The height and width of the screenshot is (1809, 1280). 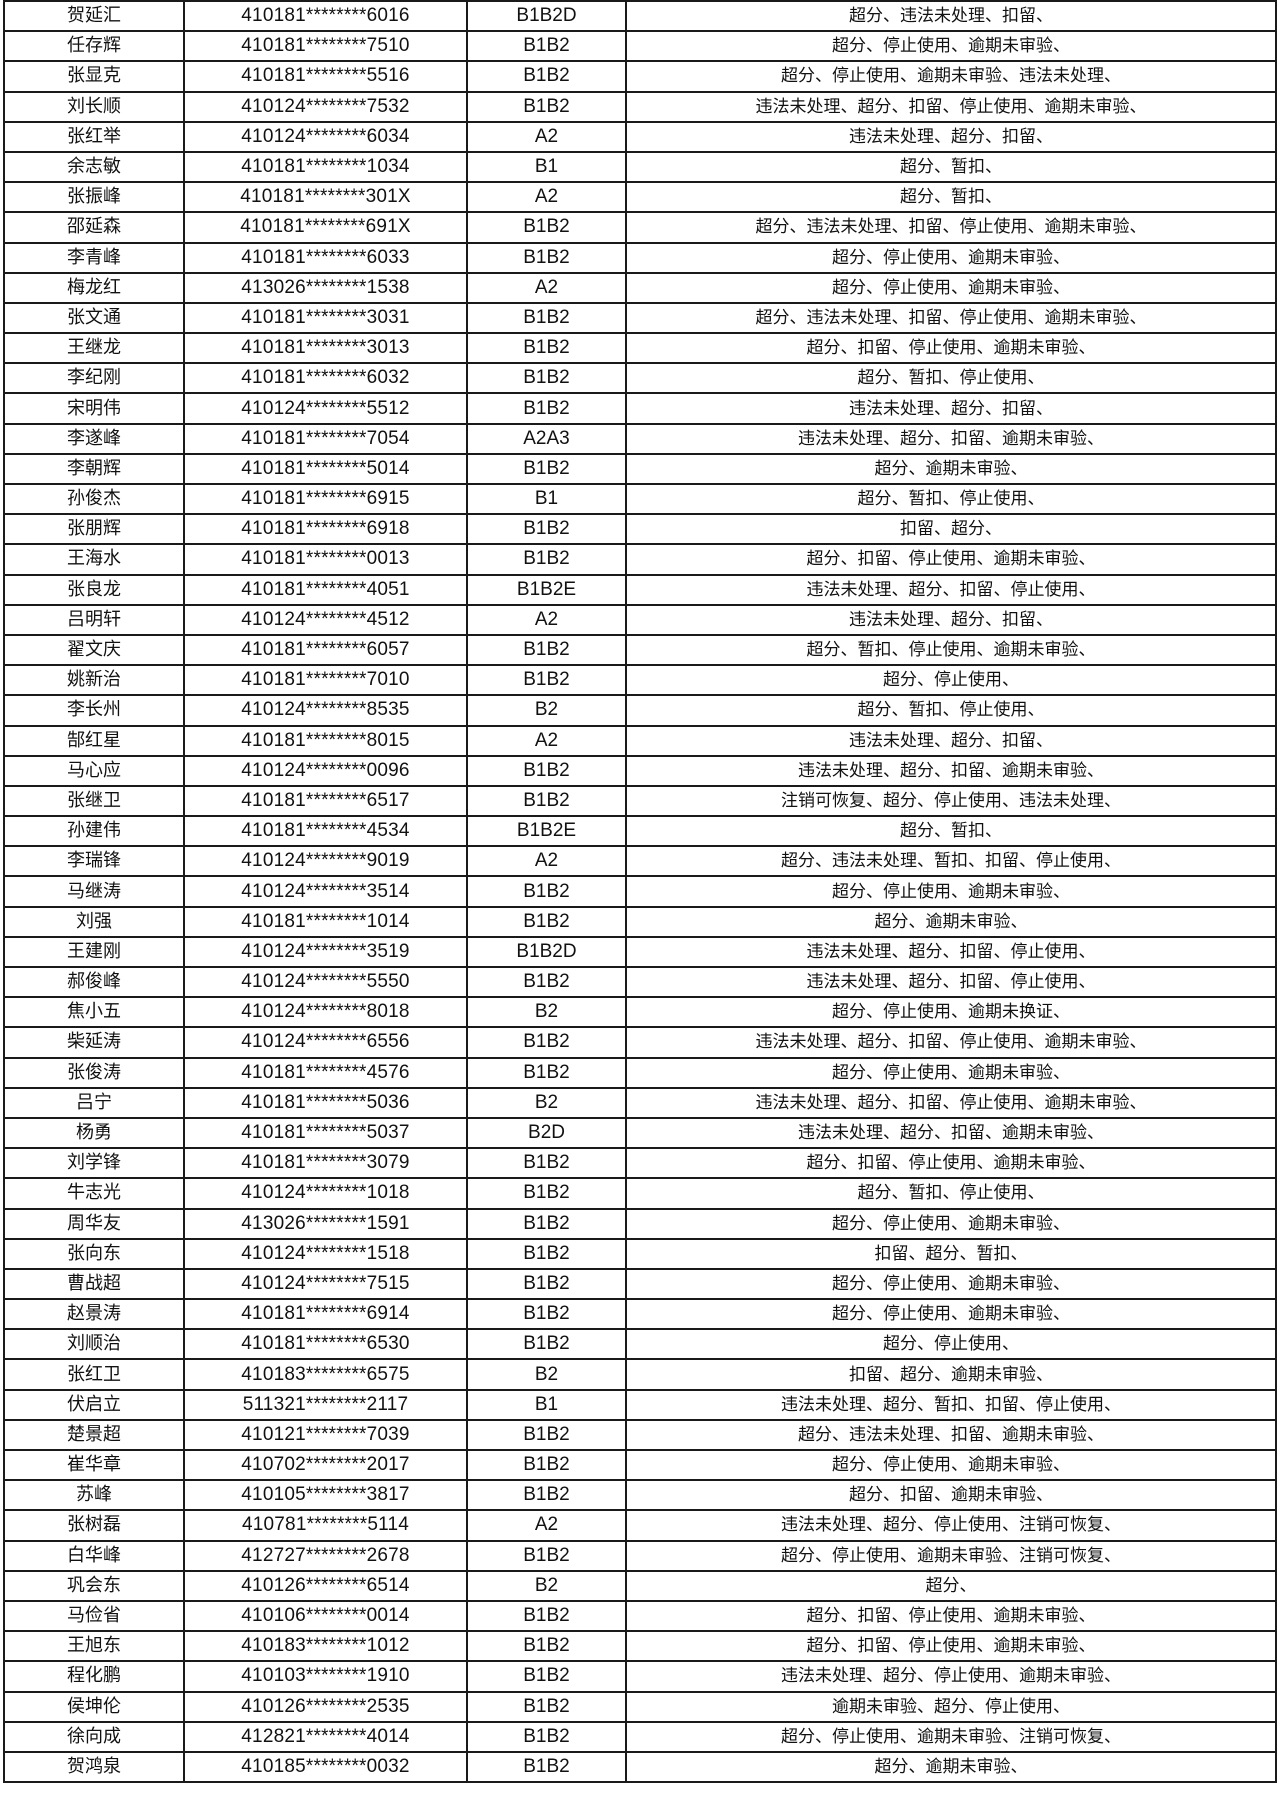 I want to click on id-number-cell: 410181********5036, so click(x=325, y=1102).